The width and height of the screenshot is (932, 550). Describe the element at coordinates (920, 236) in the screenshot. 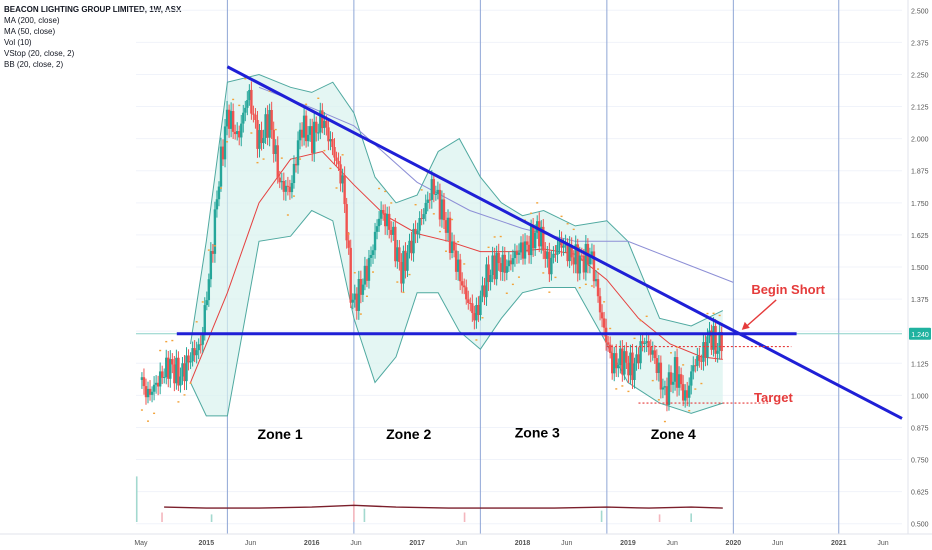

I see `y-tick-7: 1.625` at that location.